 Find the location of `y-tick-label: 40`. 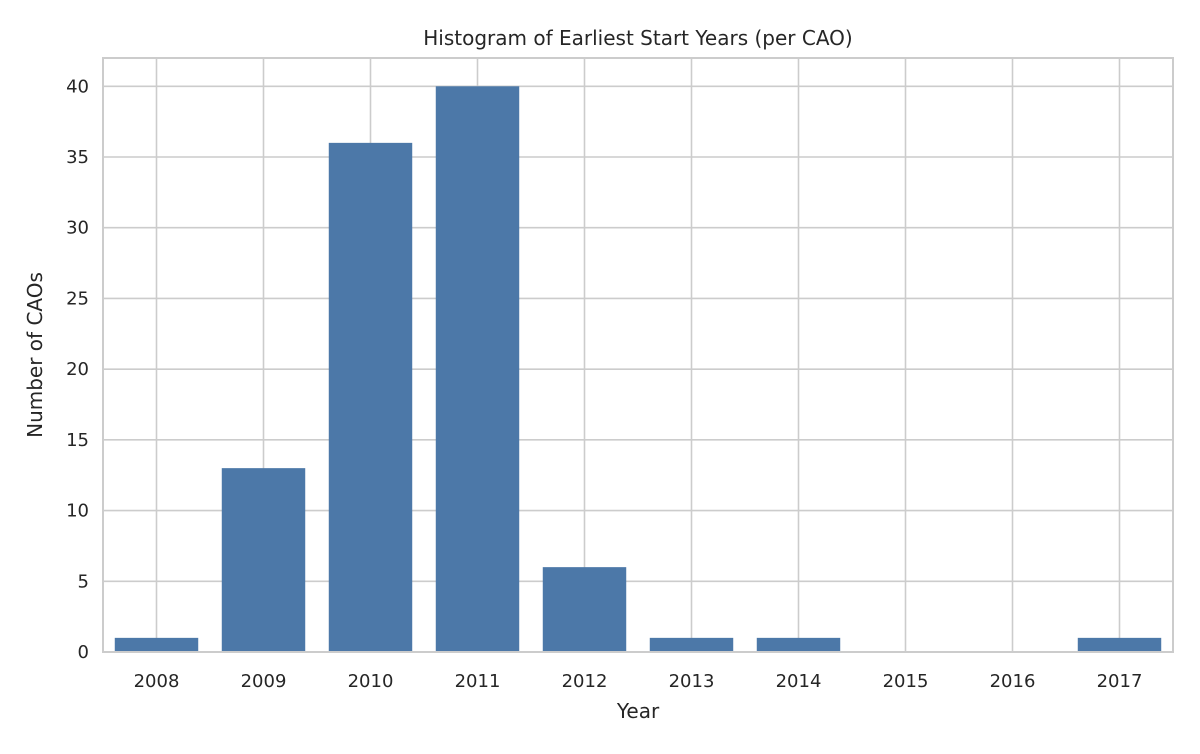

y-tick-label: 40 is located at coordinates (77, 86).